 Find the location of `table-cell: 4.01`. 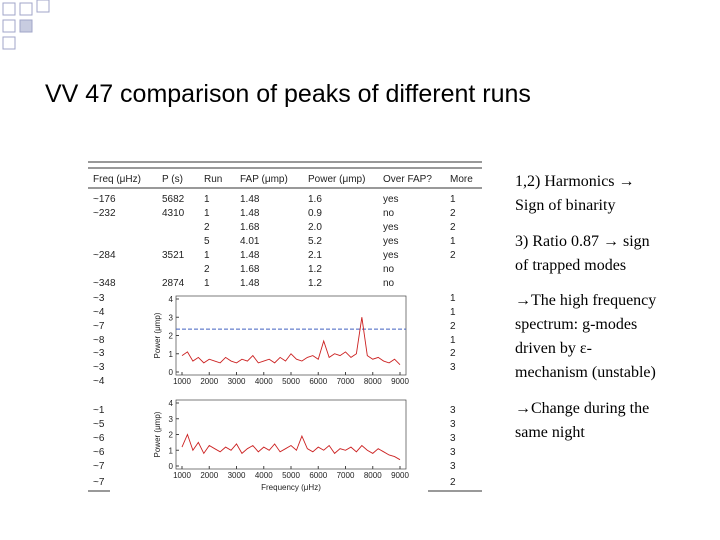

table-cell: 4.01 is located at coordinates (250, 241).